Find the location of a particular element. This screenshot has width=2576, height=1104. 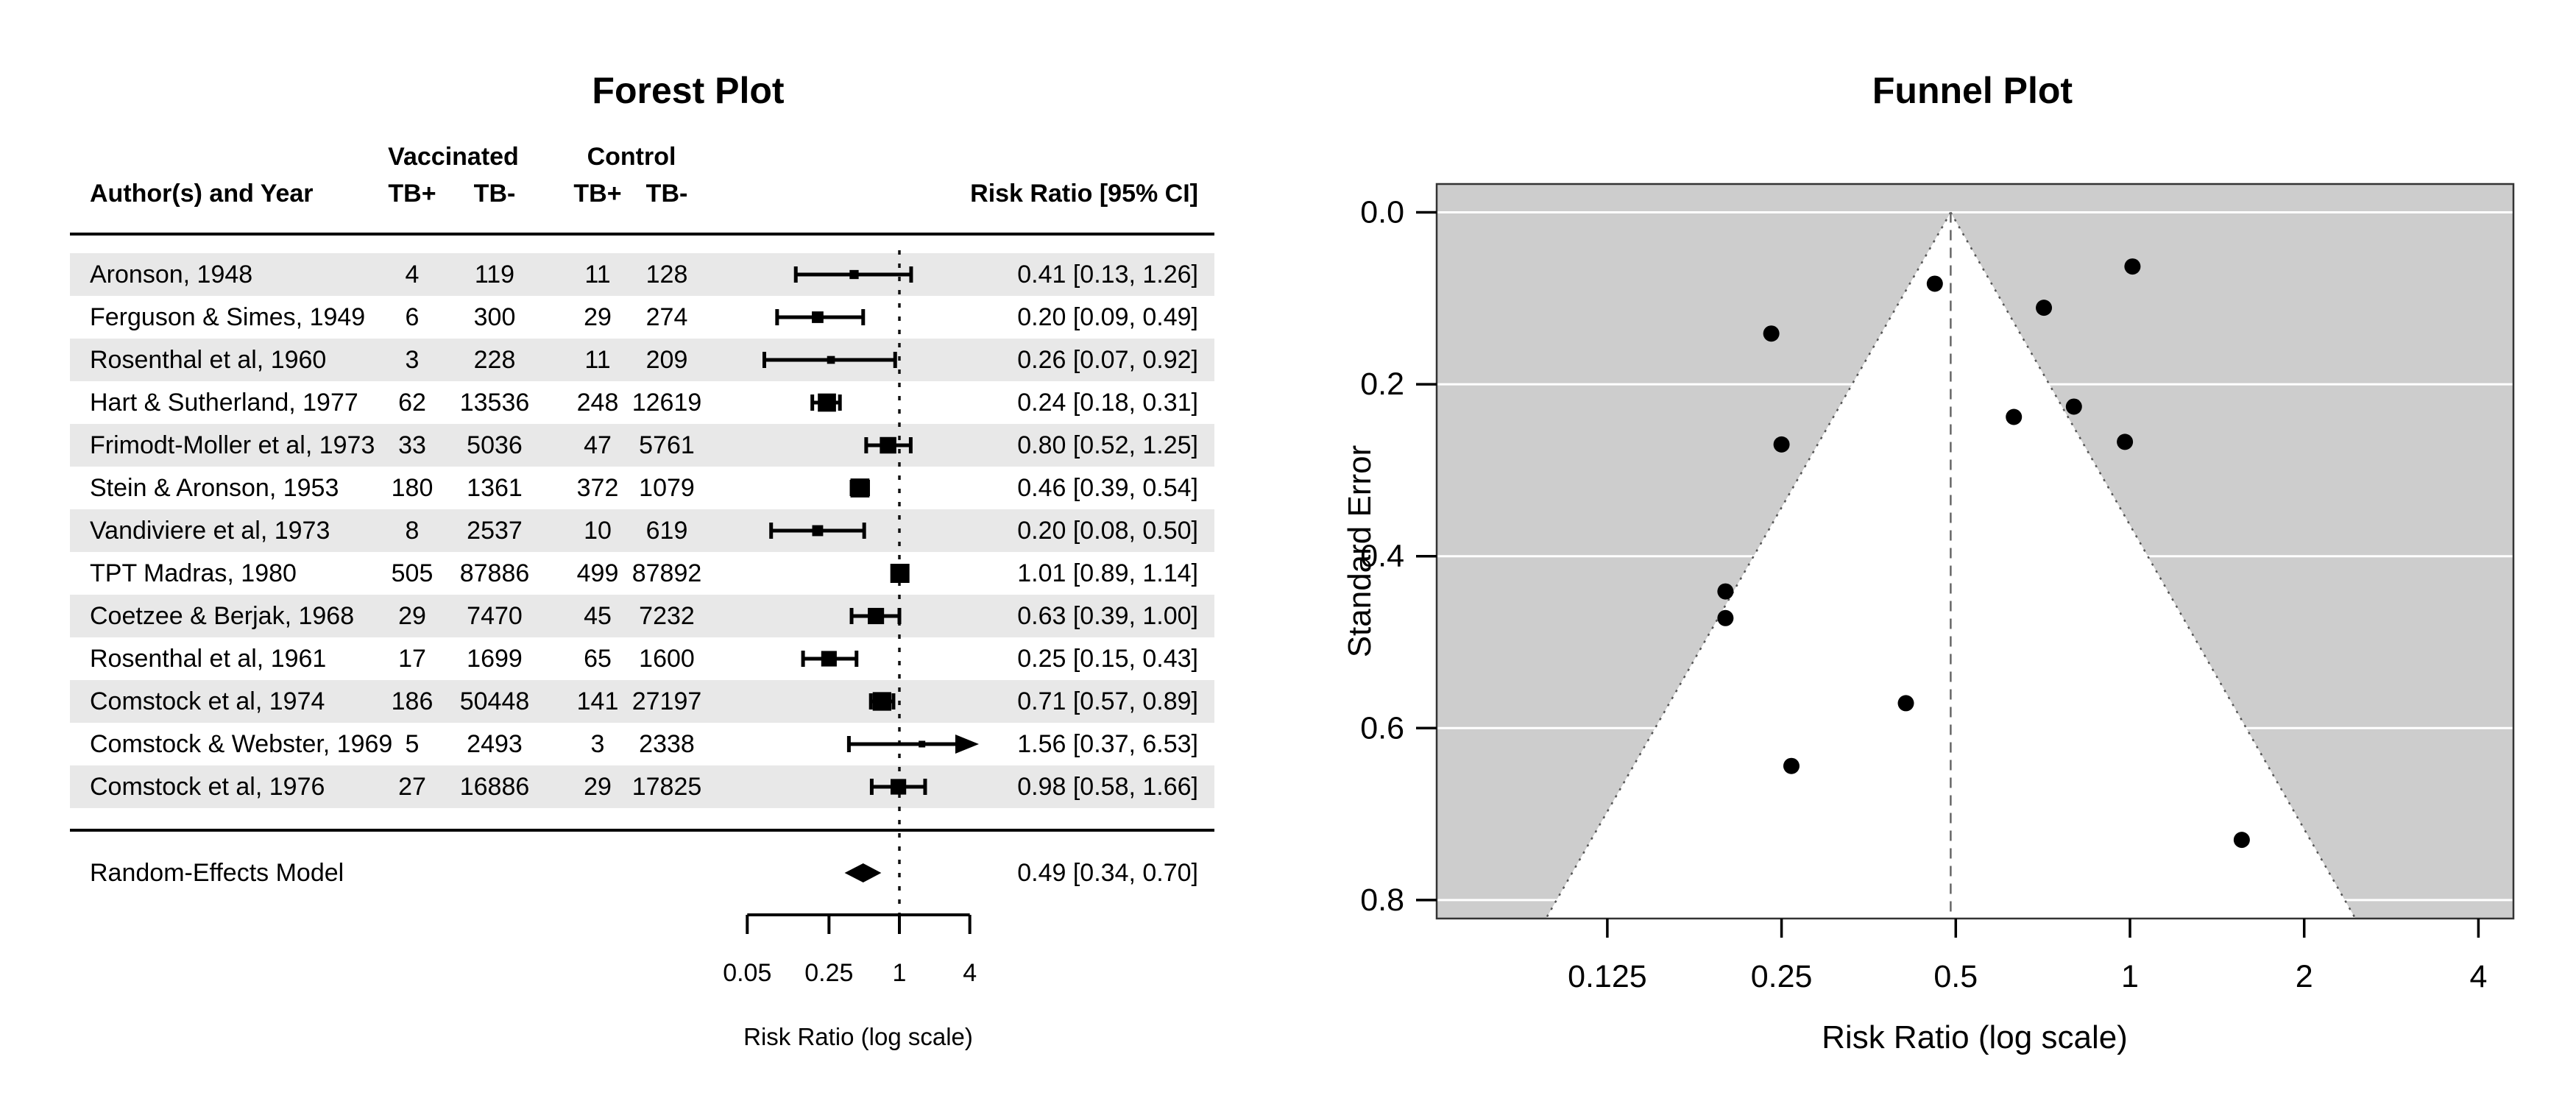

count-value: 3 is located at coordinates (598, 744).